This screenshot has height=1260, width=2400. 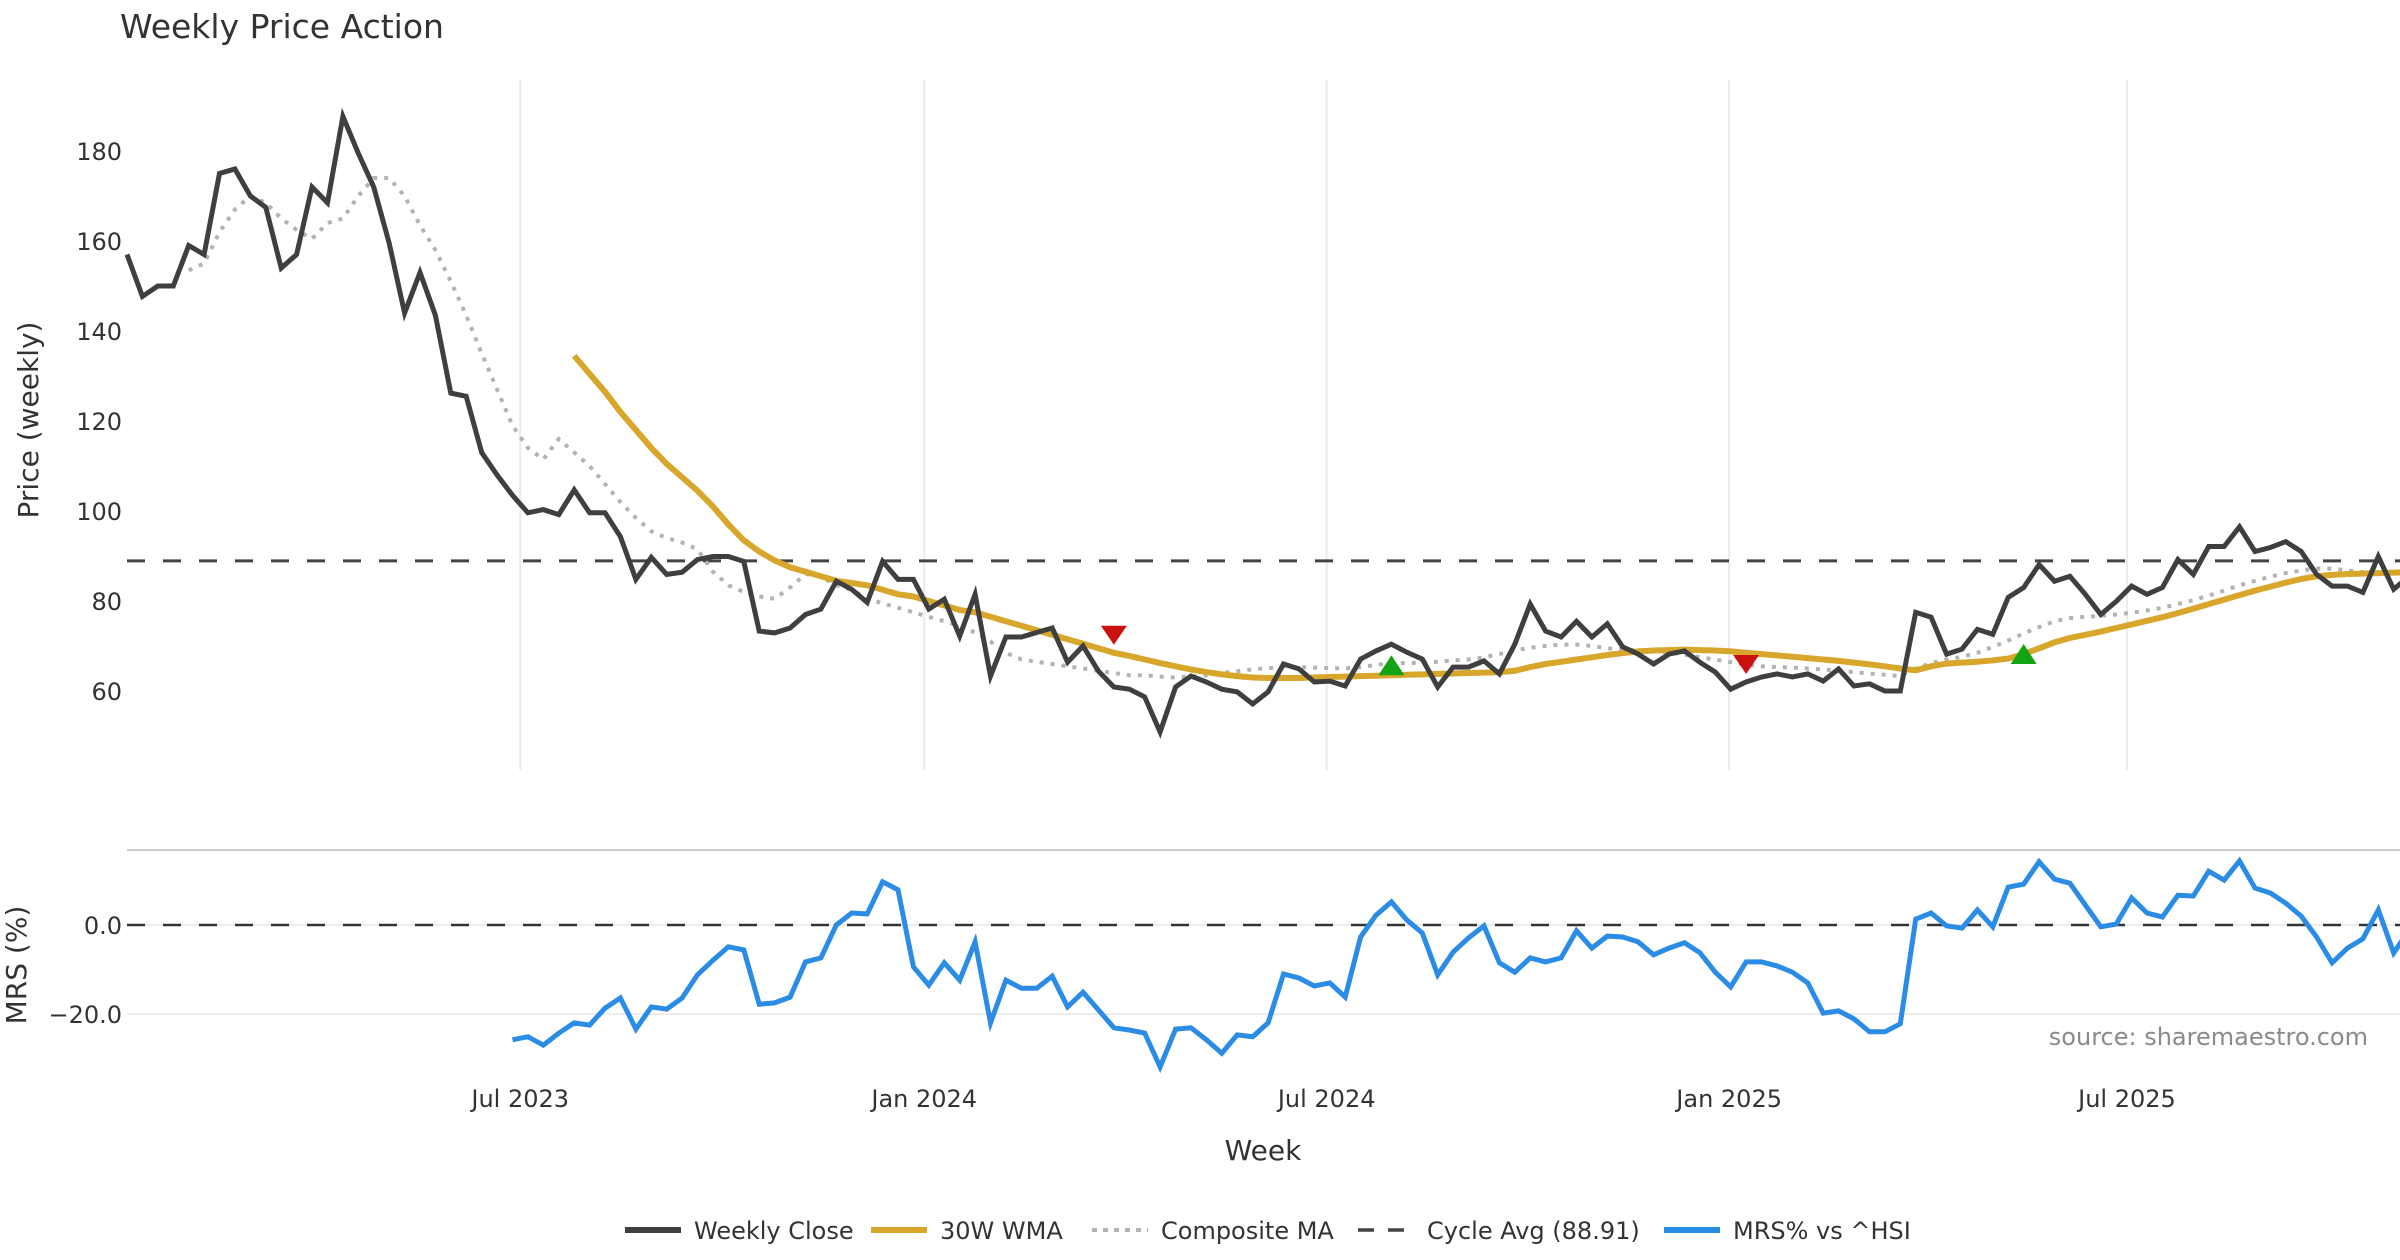 What do you see at coordinates (1213, 1231) in the screenshot?
I see `legend-item: Composite MA` at bounding box center [1213, 1231].